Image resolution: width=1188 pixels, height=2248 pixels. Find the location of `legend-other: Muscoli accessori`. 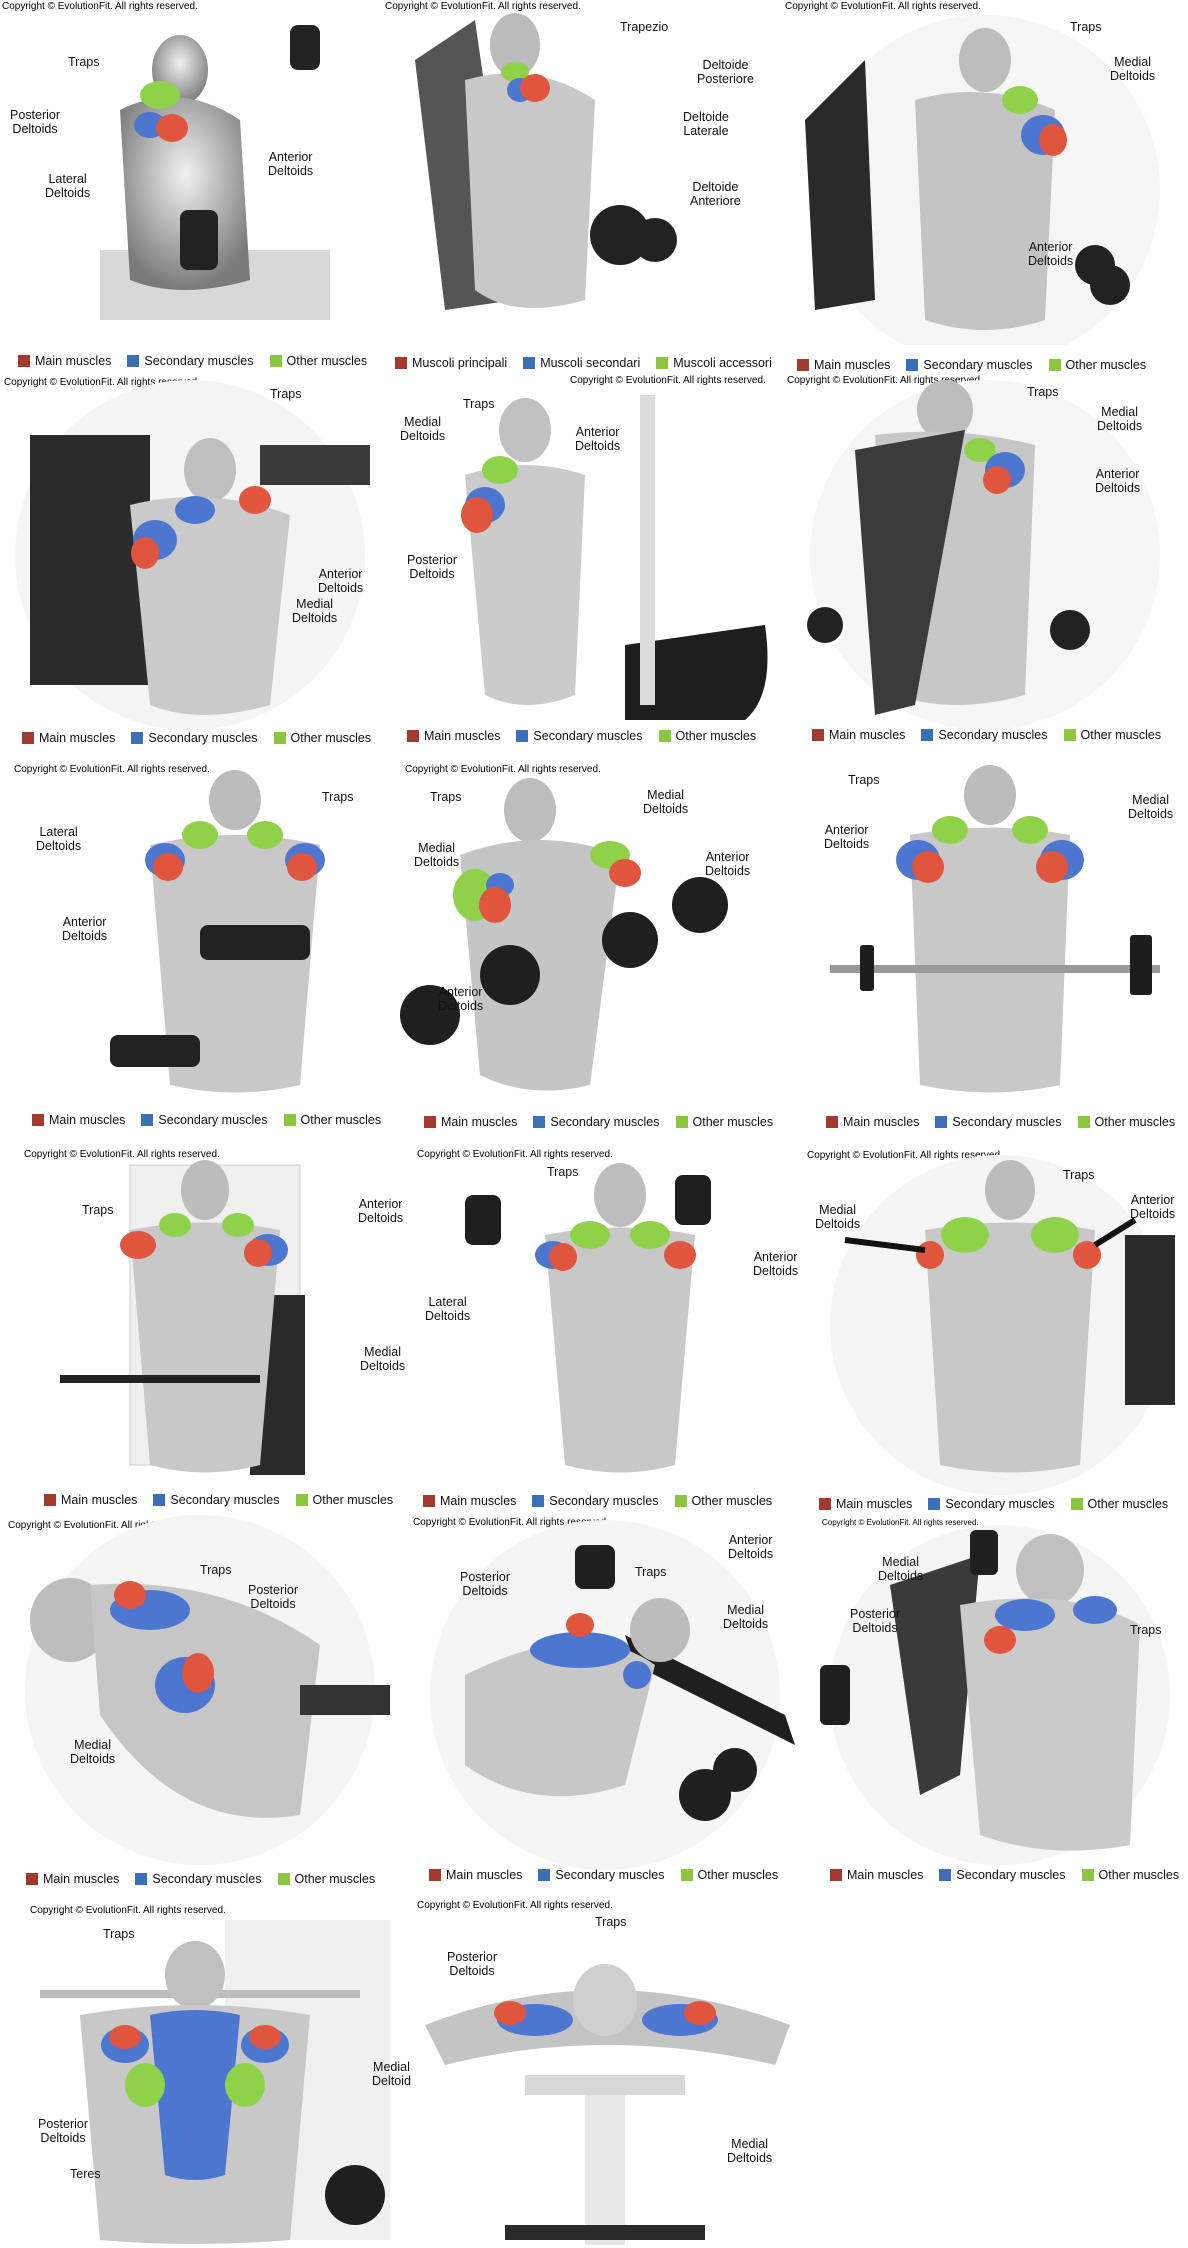

legend-other: Muscoli accessori is located at coordinates (714, 363).